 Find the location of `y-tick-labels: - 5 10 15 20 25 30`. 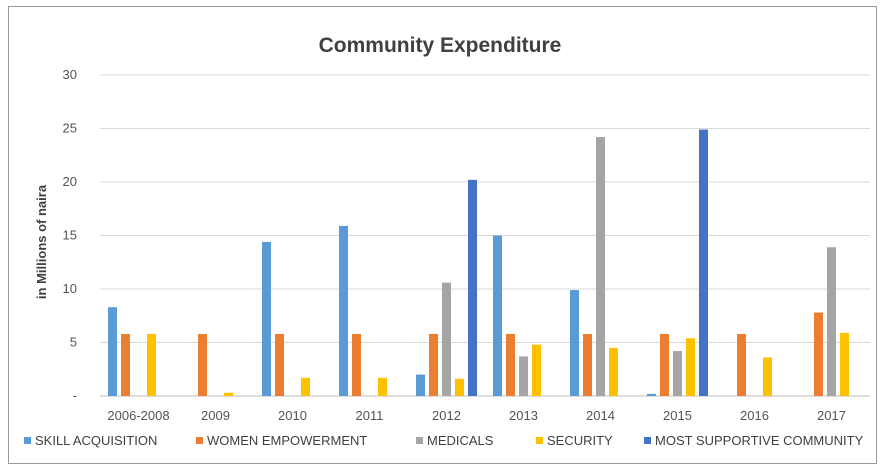

y-tick-labels: - 5 10 15 20 25 30 is located at coordinates (70, 235).